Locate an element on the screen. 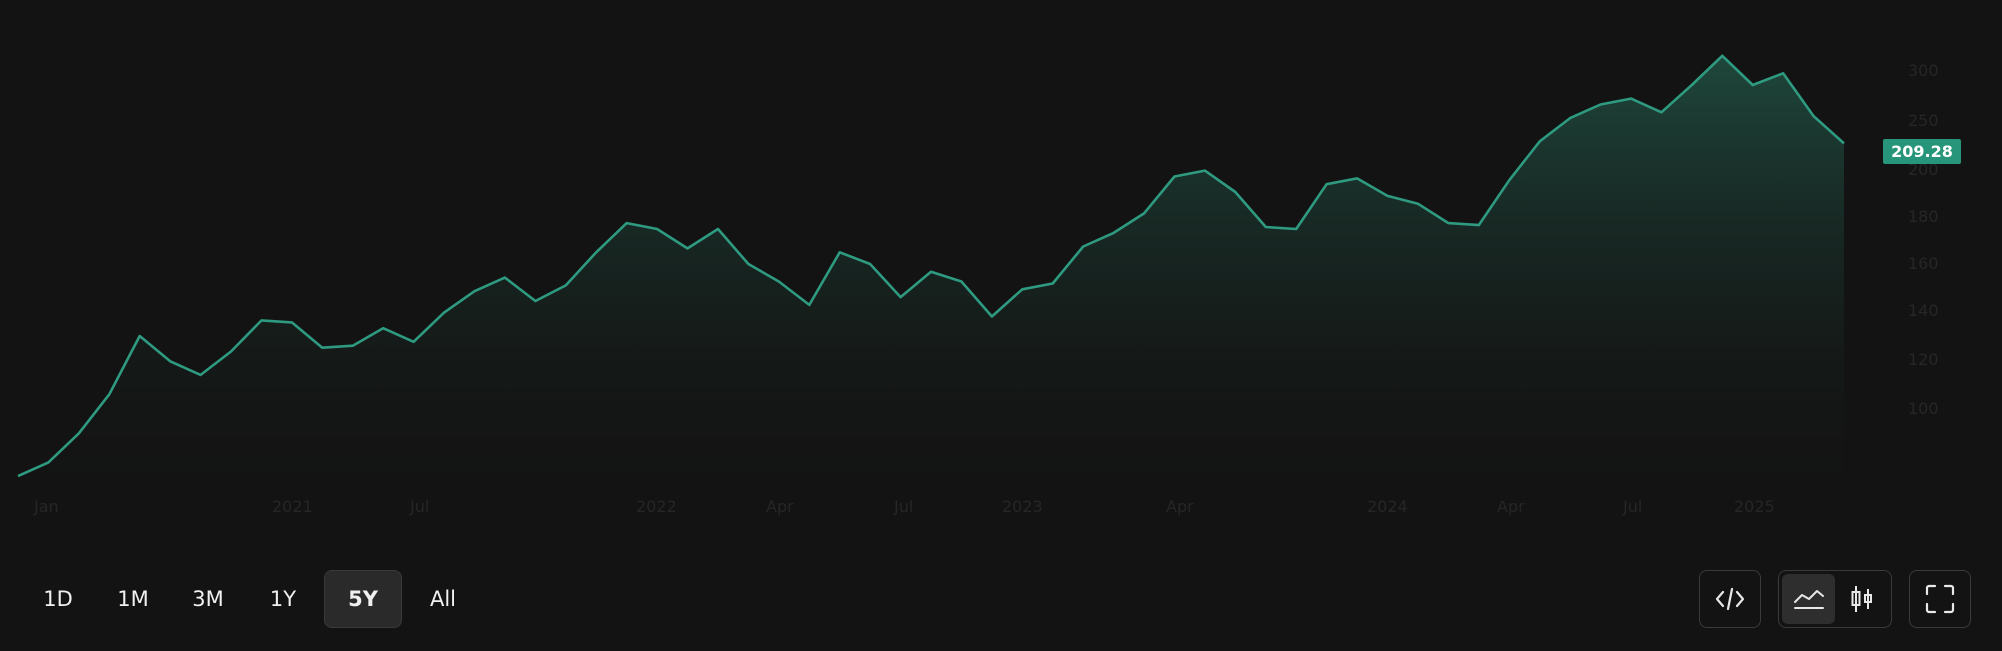 The width and height of the screenshot is (2002, 651). chart-type-group is located at coordinates (1835, 599).